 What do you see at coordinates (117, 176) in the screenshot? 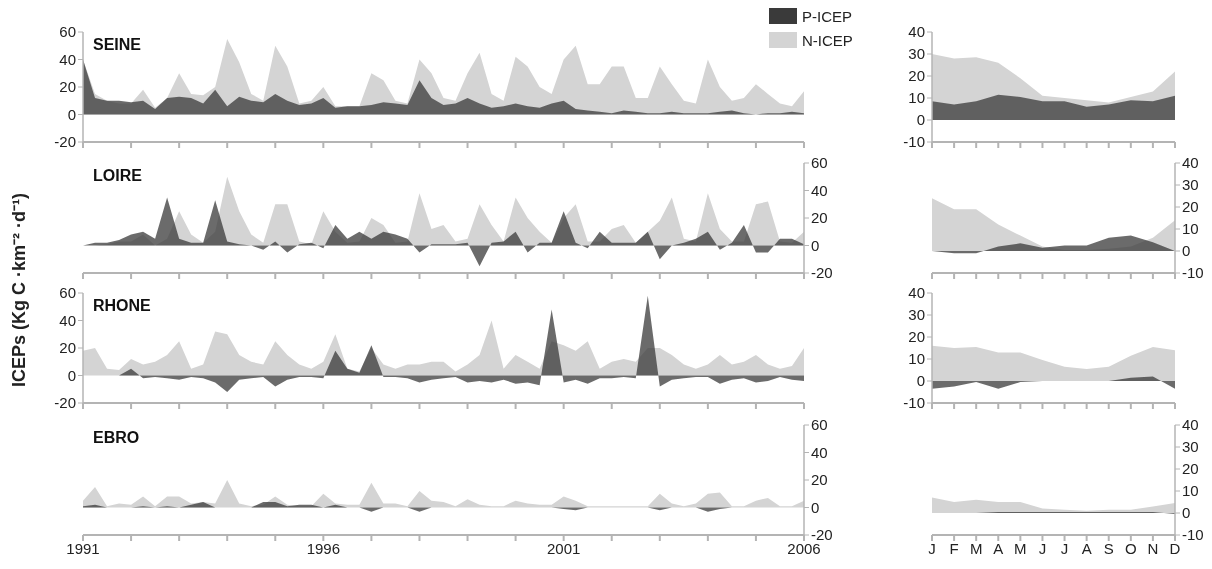
I see `chart-title: LOIRE` at bounding box center [117, 176].